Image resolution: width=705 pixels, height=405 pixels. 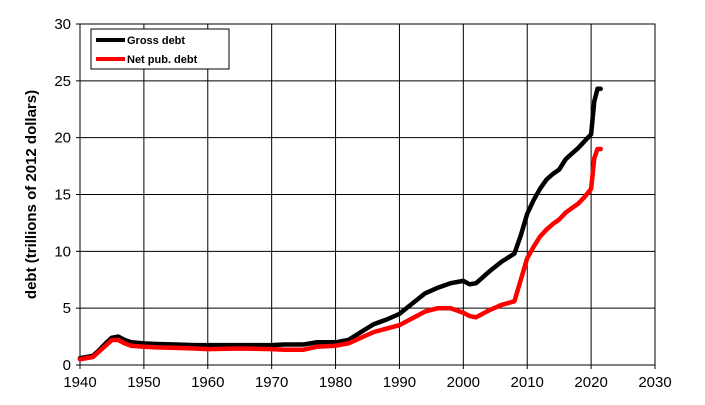 What do you see at coordinates (527, 382) in the screenshot?
I see `x-tick-label: 2010` at bounding box center [527, 382].